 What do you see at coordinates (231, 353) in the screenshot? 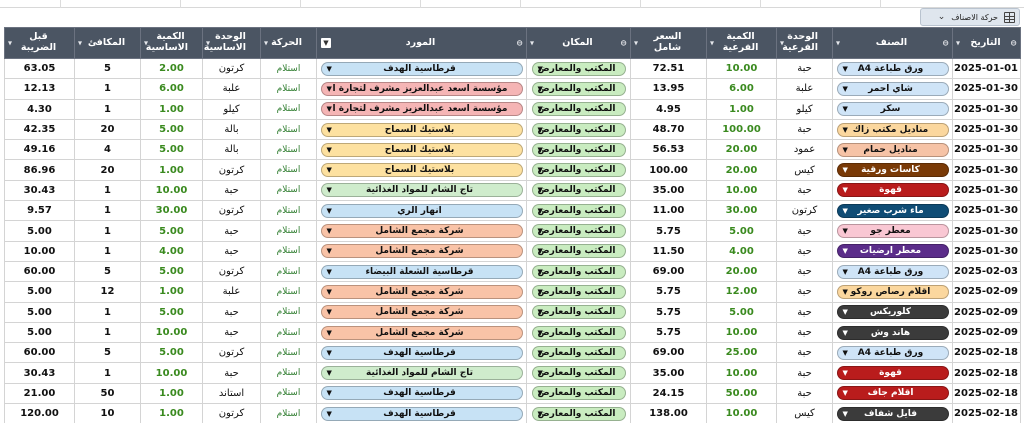
I see `base-unit-cell: كرتون` at bounding box center [231, 353].